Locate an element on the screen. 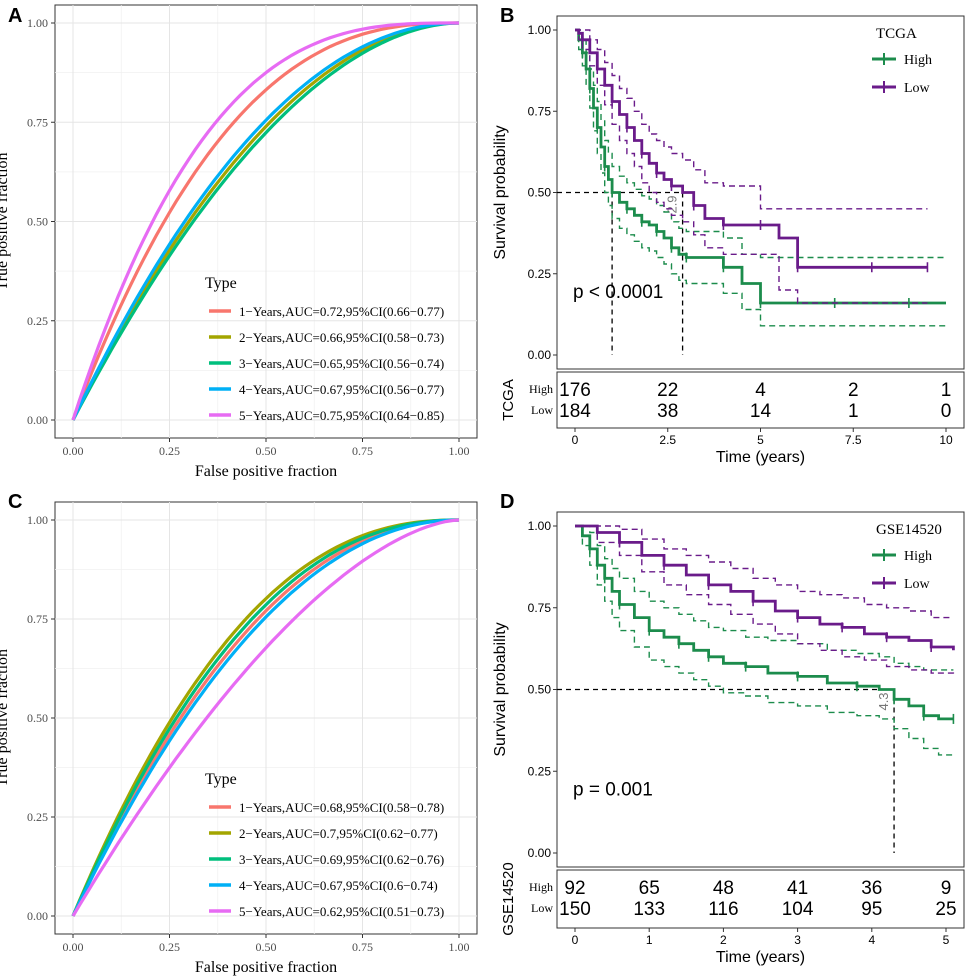 This screenshot has height=978, width=969. panel-letter-c: C is located at coordinates (15, 502).